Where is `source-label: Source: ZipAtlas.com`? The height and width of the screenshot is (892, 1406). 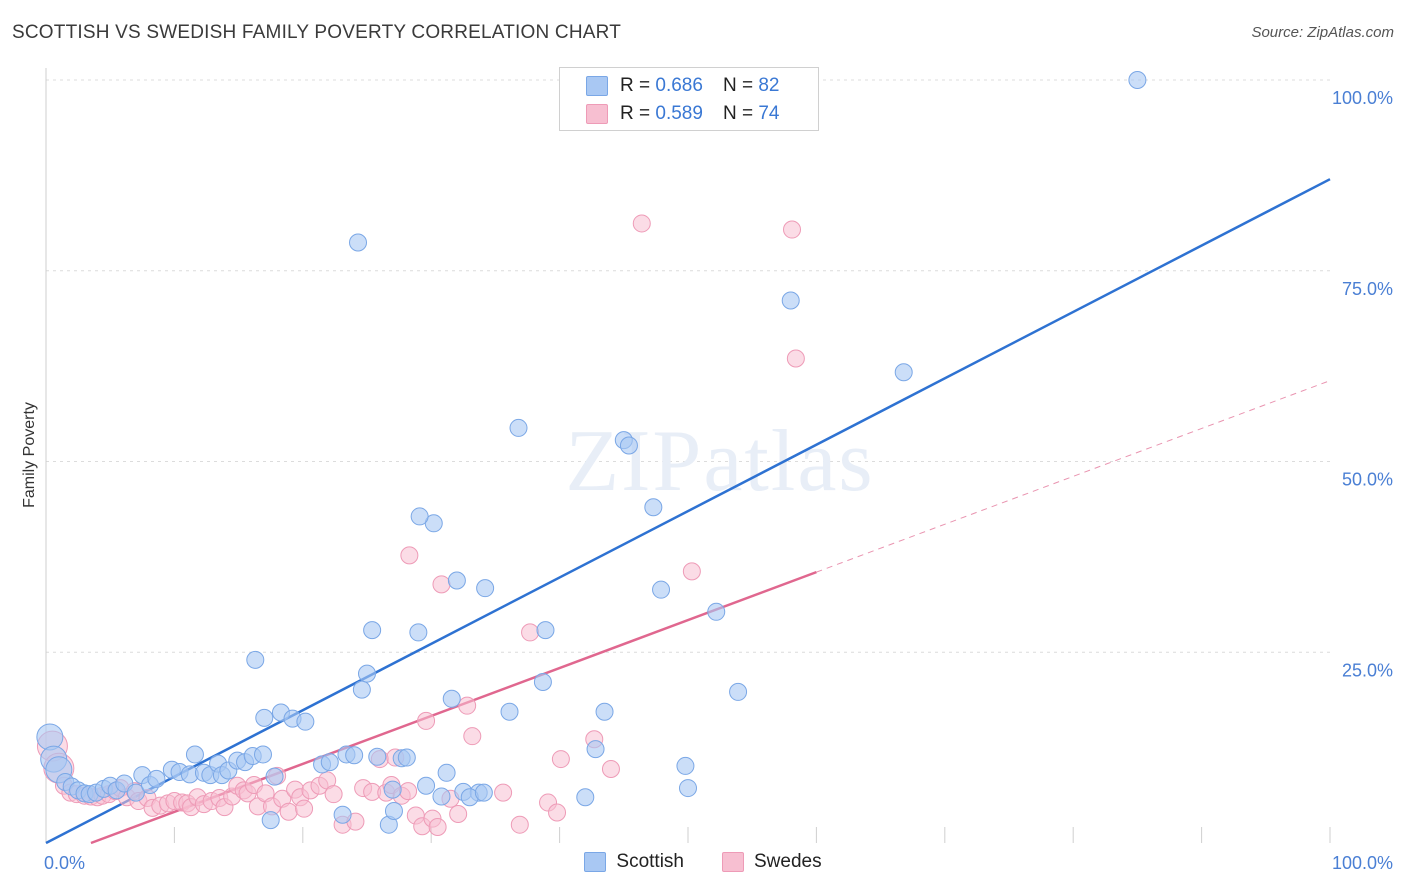
source-label: Source: ZipAtlas.com is located at coordinates (1322, 32).